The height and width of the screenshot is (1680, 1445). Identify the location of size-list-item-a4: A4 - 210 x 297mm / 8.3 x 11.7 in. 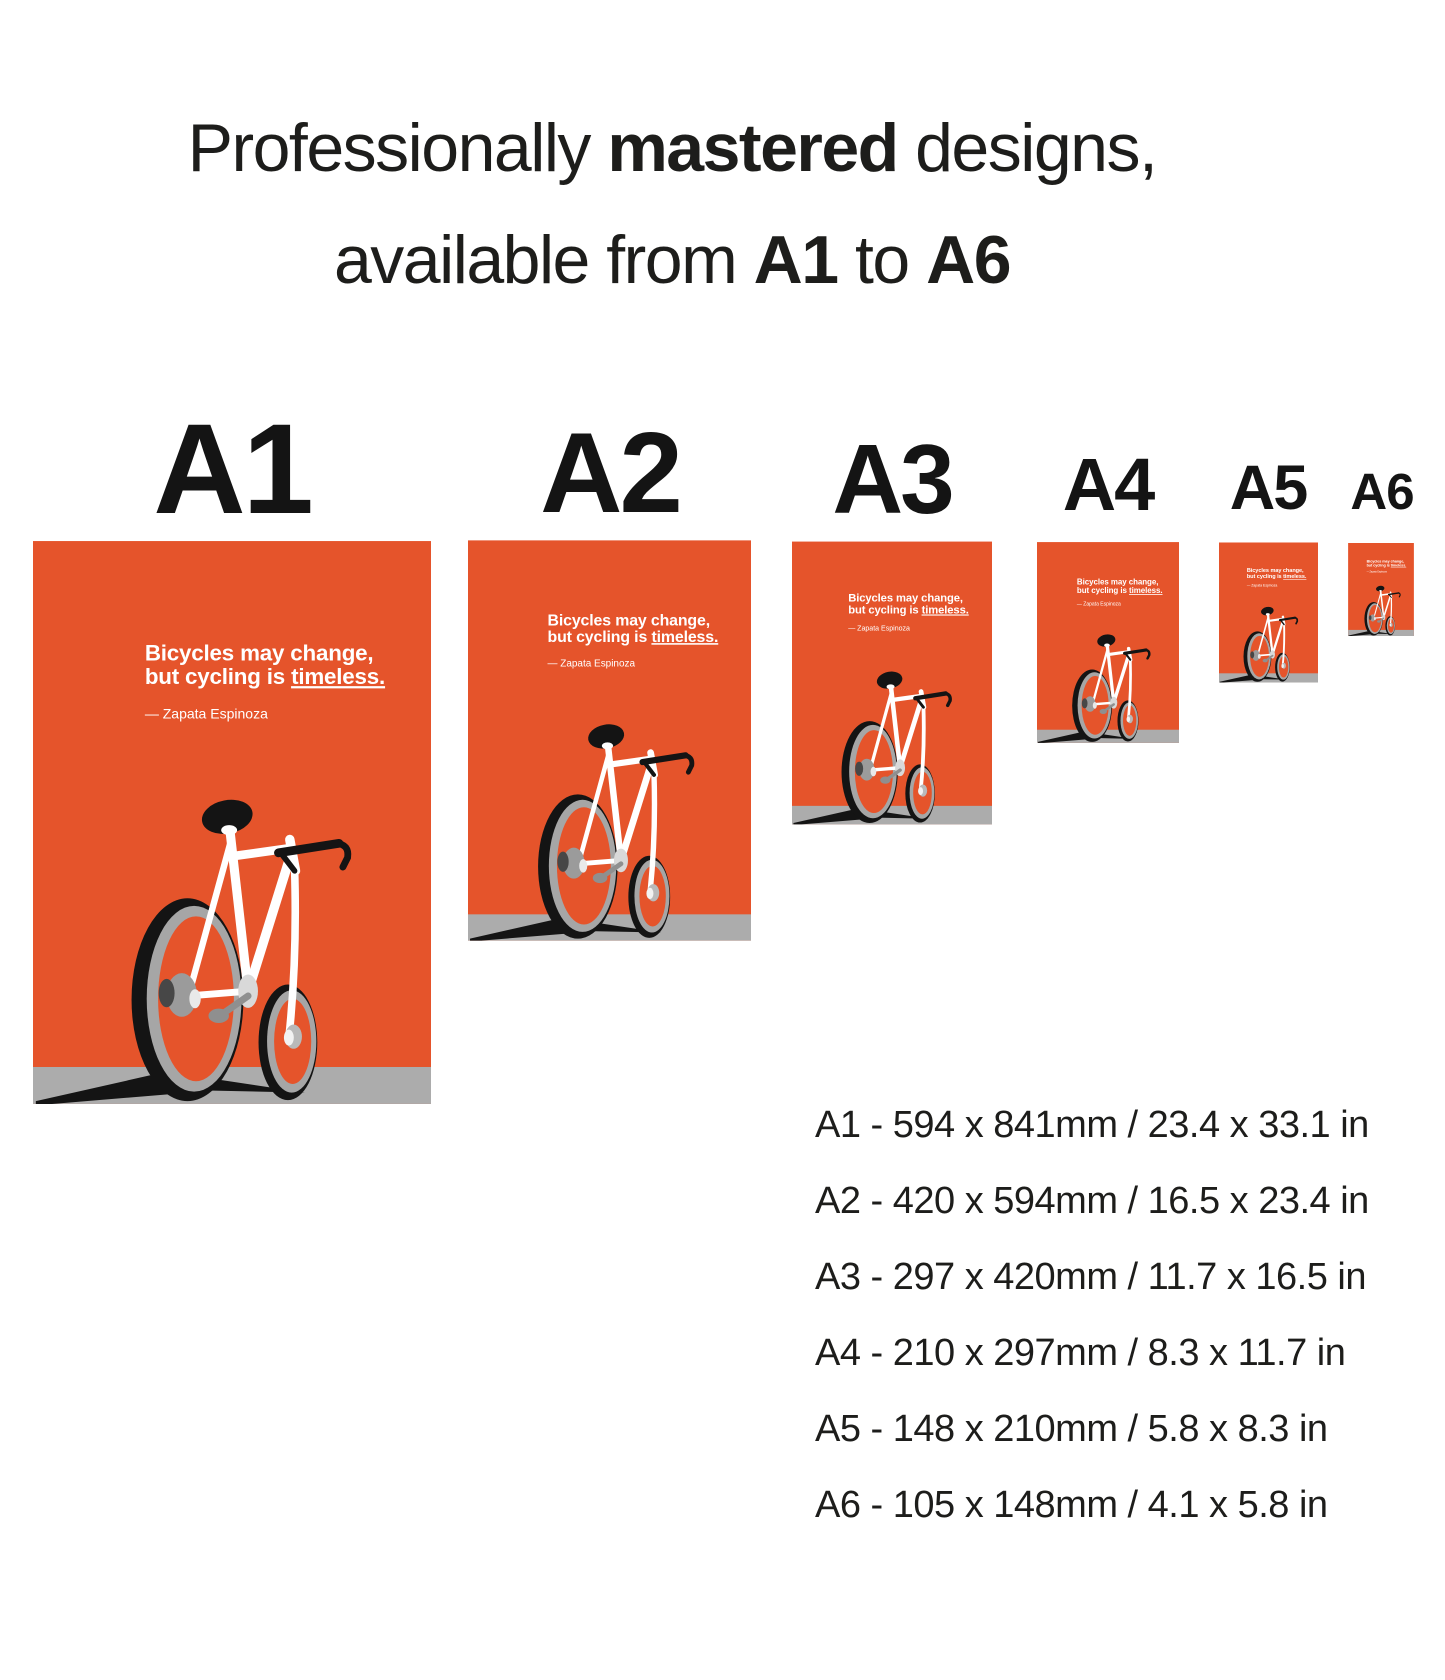
(1080, 1353).